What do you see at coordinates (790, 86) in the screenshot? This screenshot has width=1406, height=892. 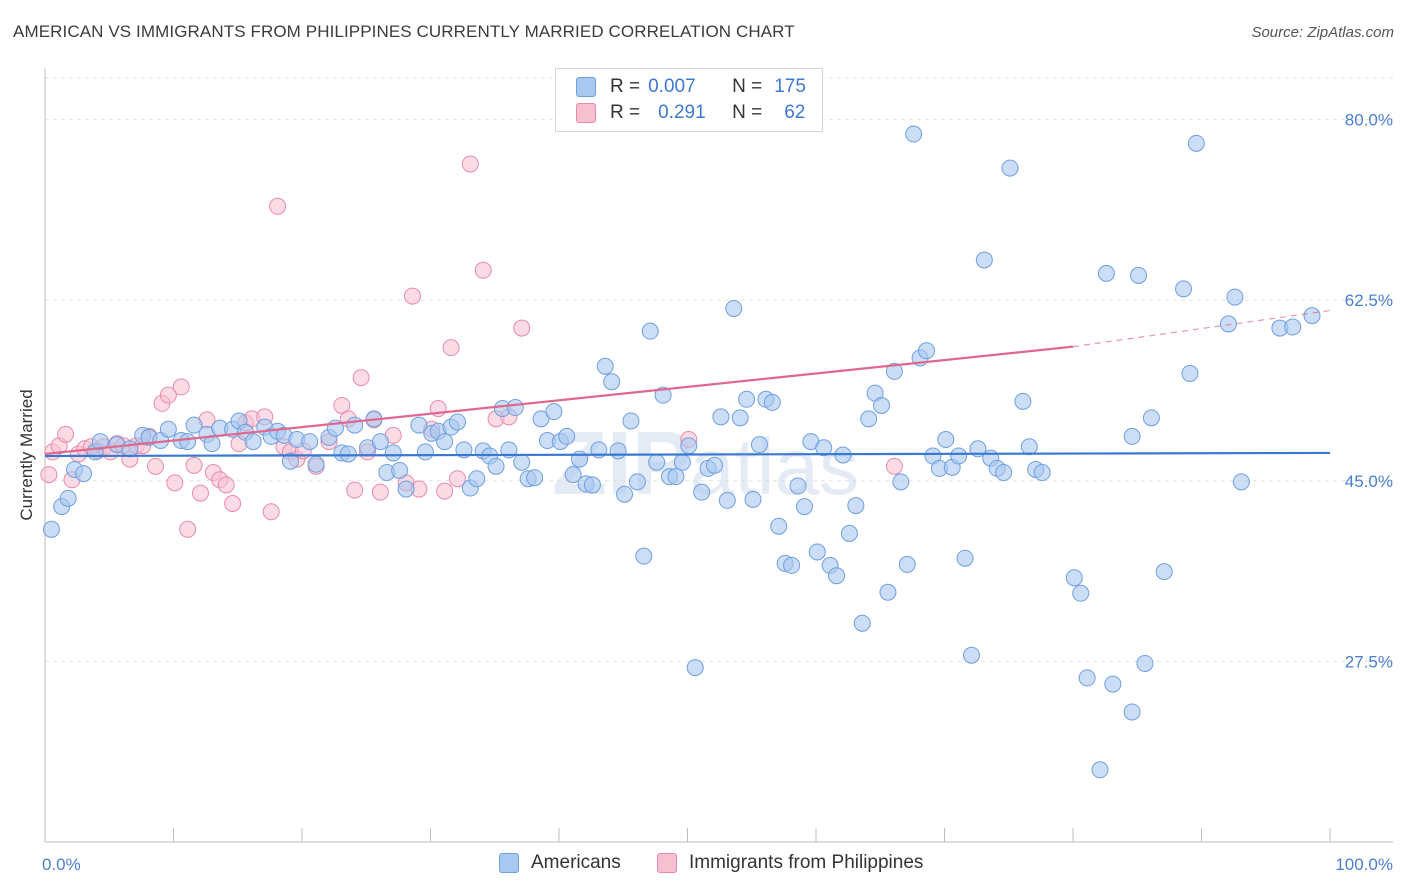 I see `legend-n-value: 175` at bounding box center [790, 86].